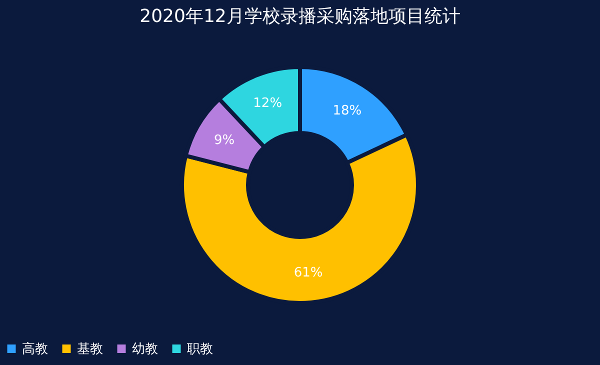  I want to click on data-label: 18%, so click(347, 111).